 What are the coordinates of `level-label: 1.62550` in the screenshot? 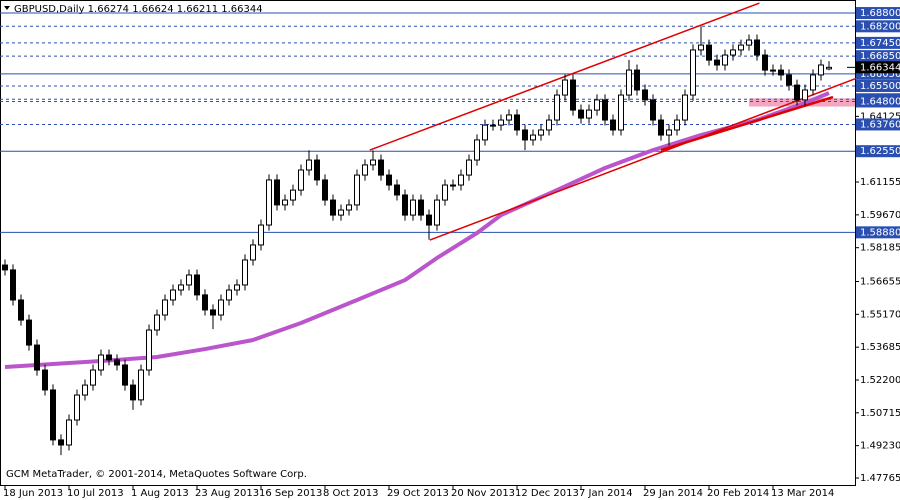 It's located at (880, 151).